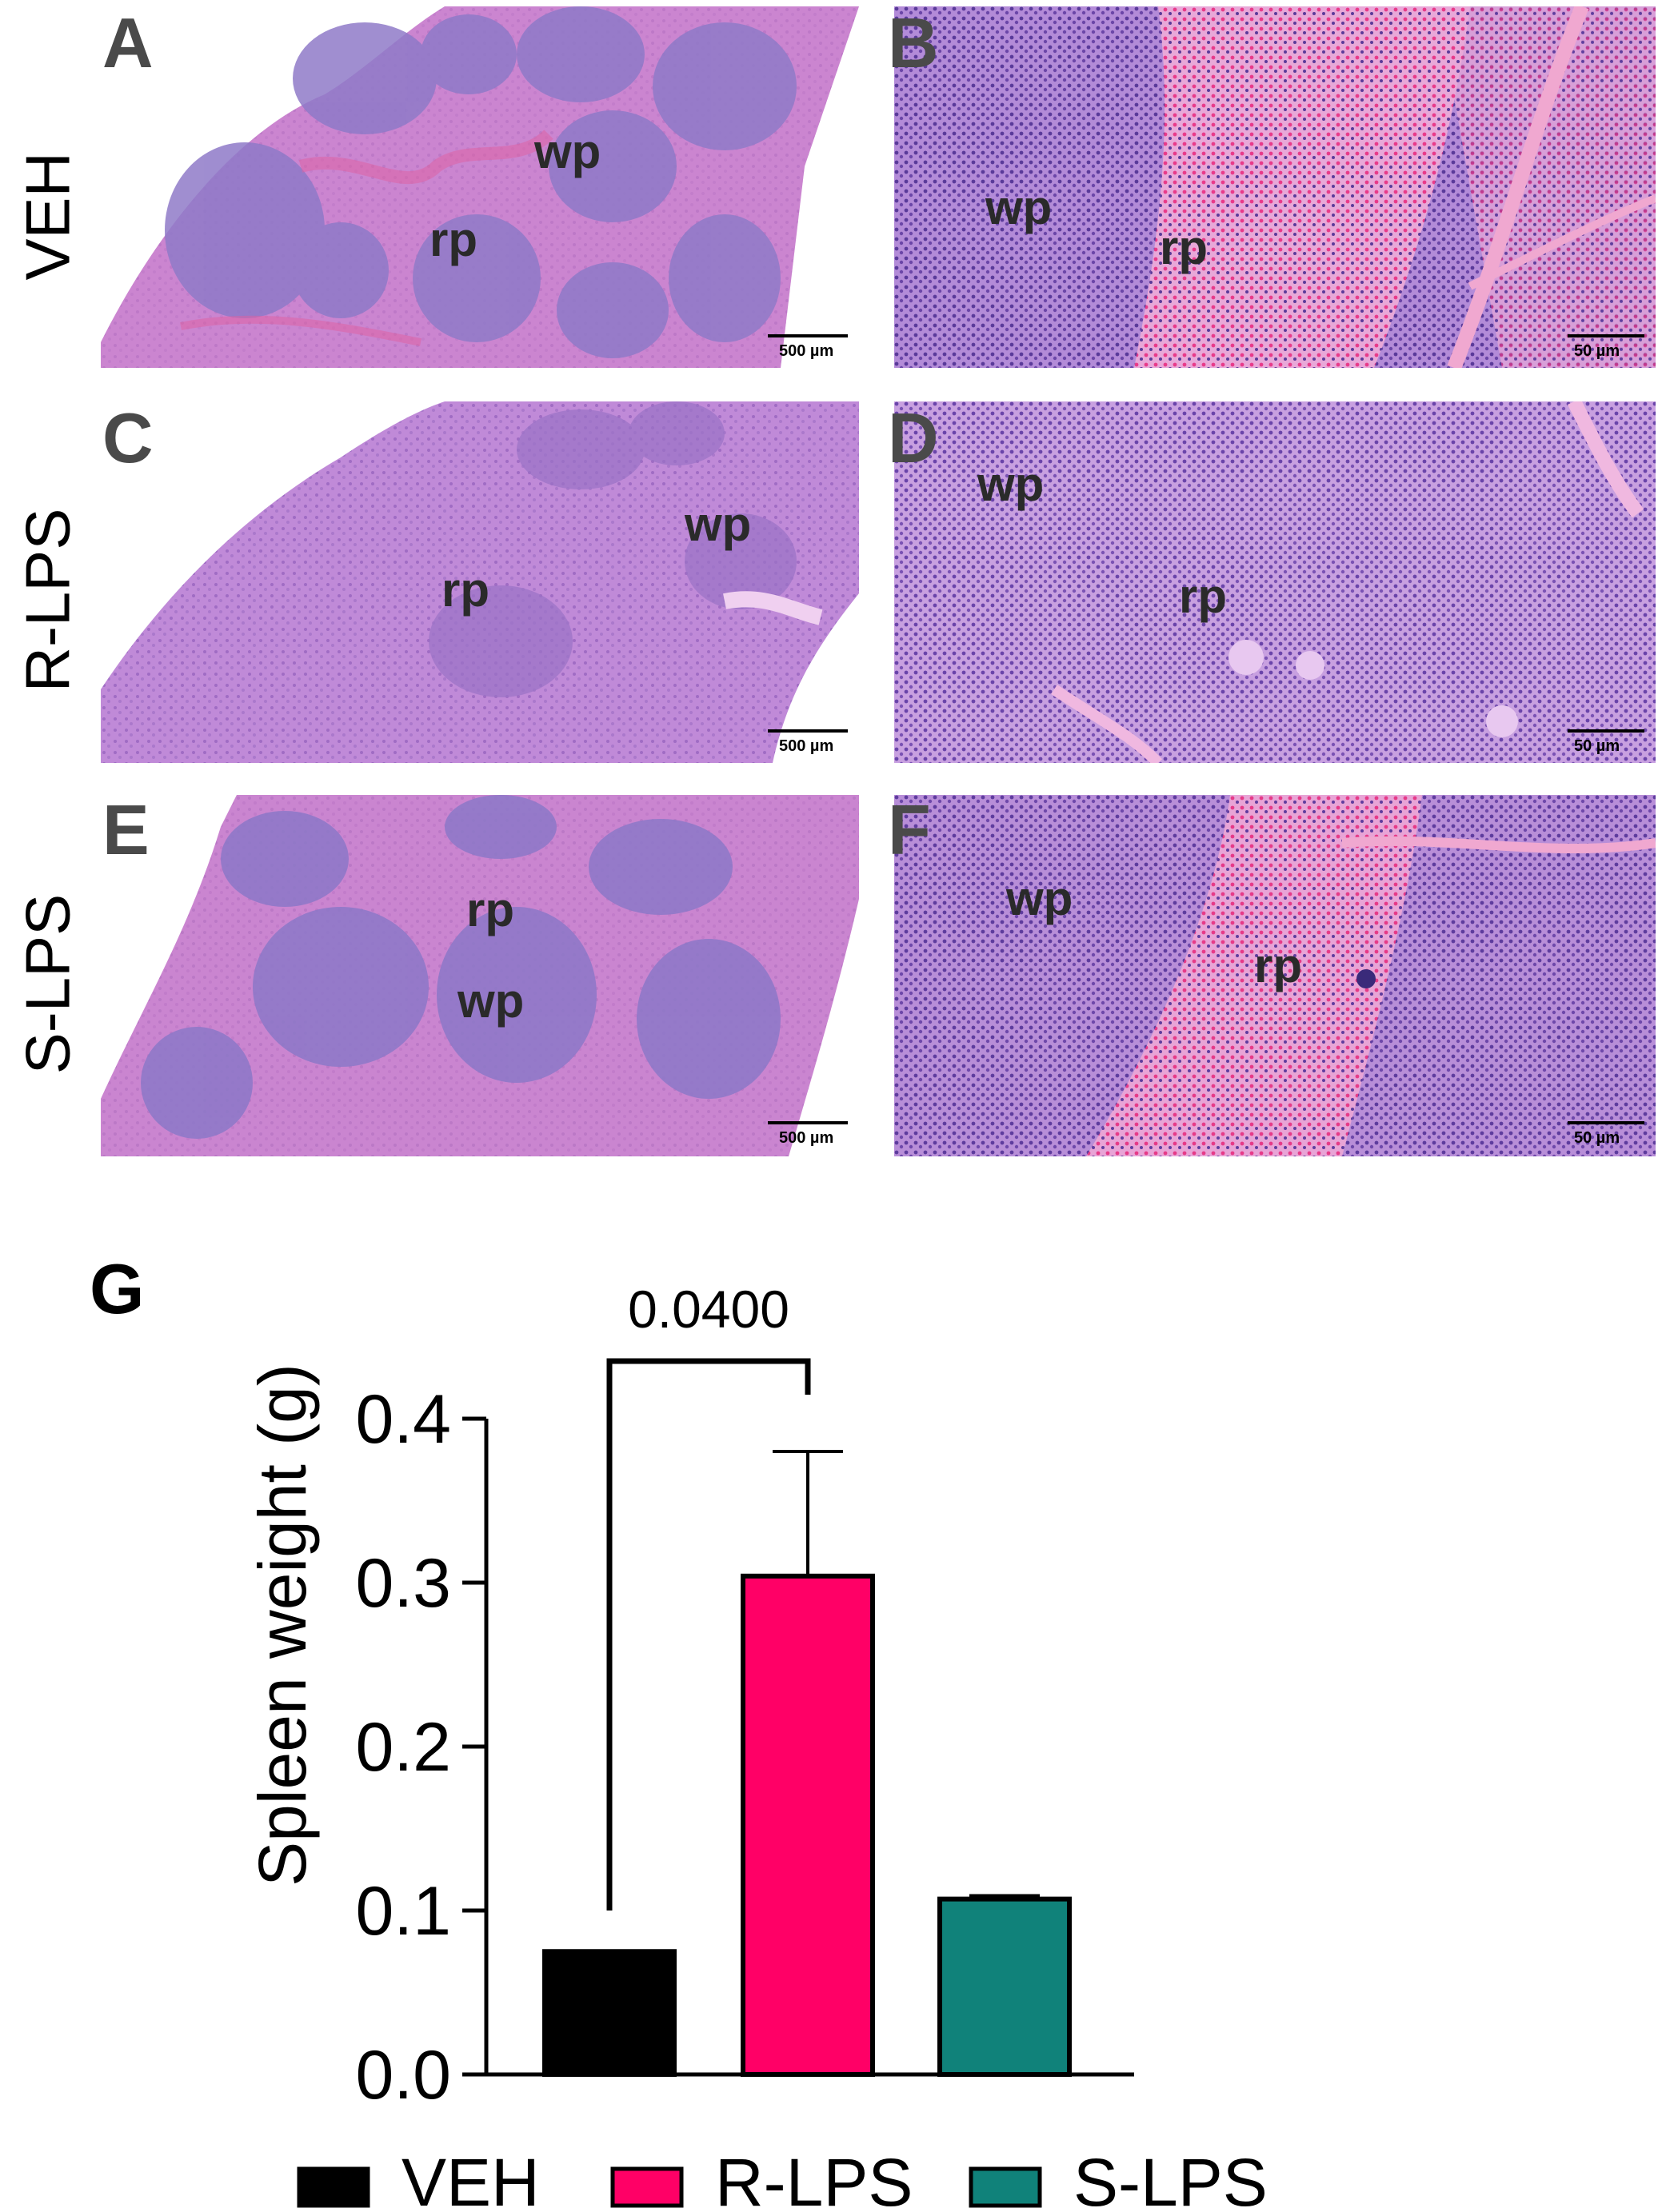 The width and height of the screenshot is (1662, 2212). What do you see at coordinates (128, 437) in the screenshot?
I see `panel-letter-c: C` at bounding box center [128, 437].